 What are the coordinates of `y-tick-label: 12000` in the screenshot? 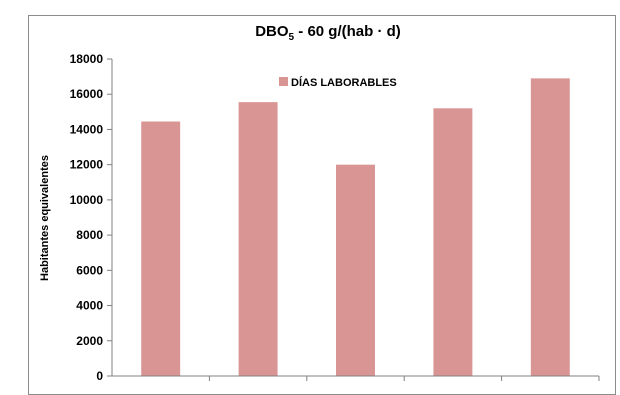 It's located at (87, 165).